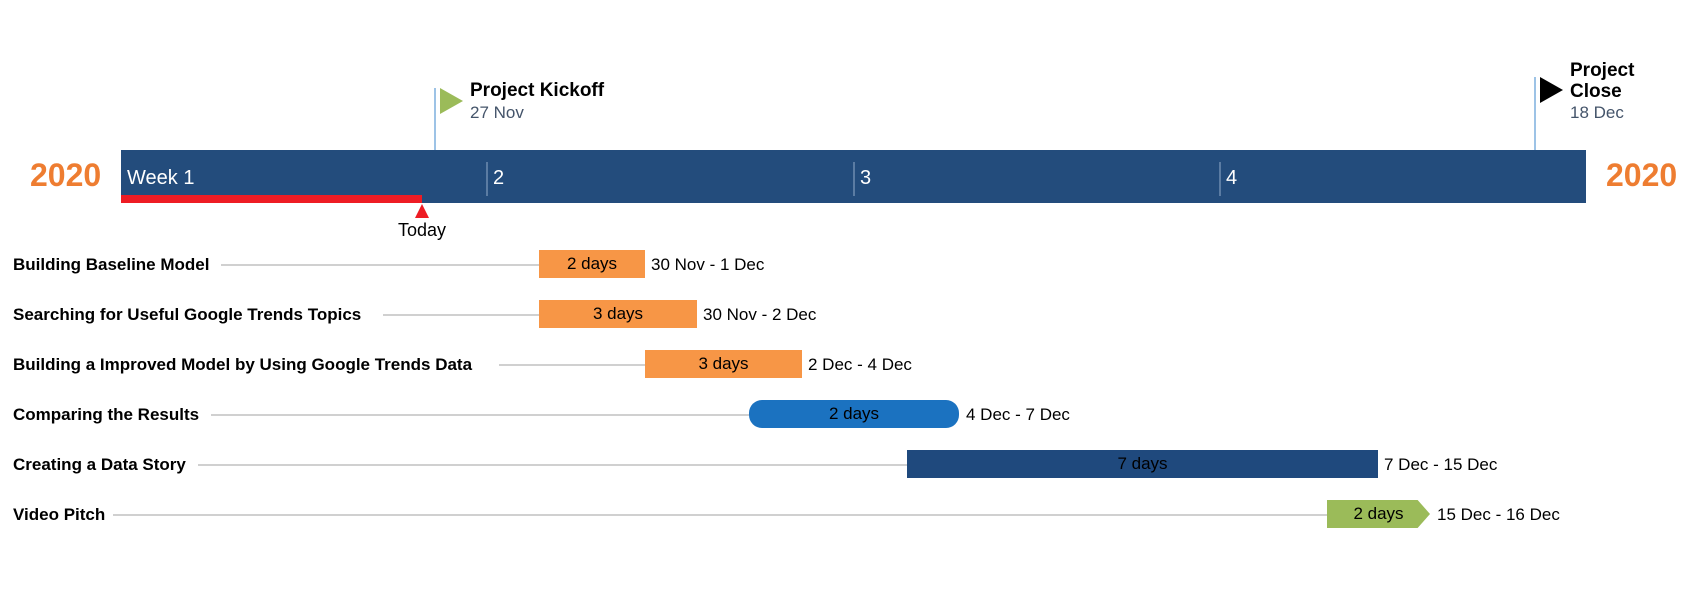  Describe the element at coordinates (1018, 414) in the screenshot. I see `task-dates: 4 Dec - 7 Dec` at that location.